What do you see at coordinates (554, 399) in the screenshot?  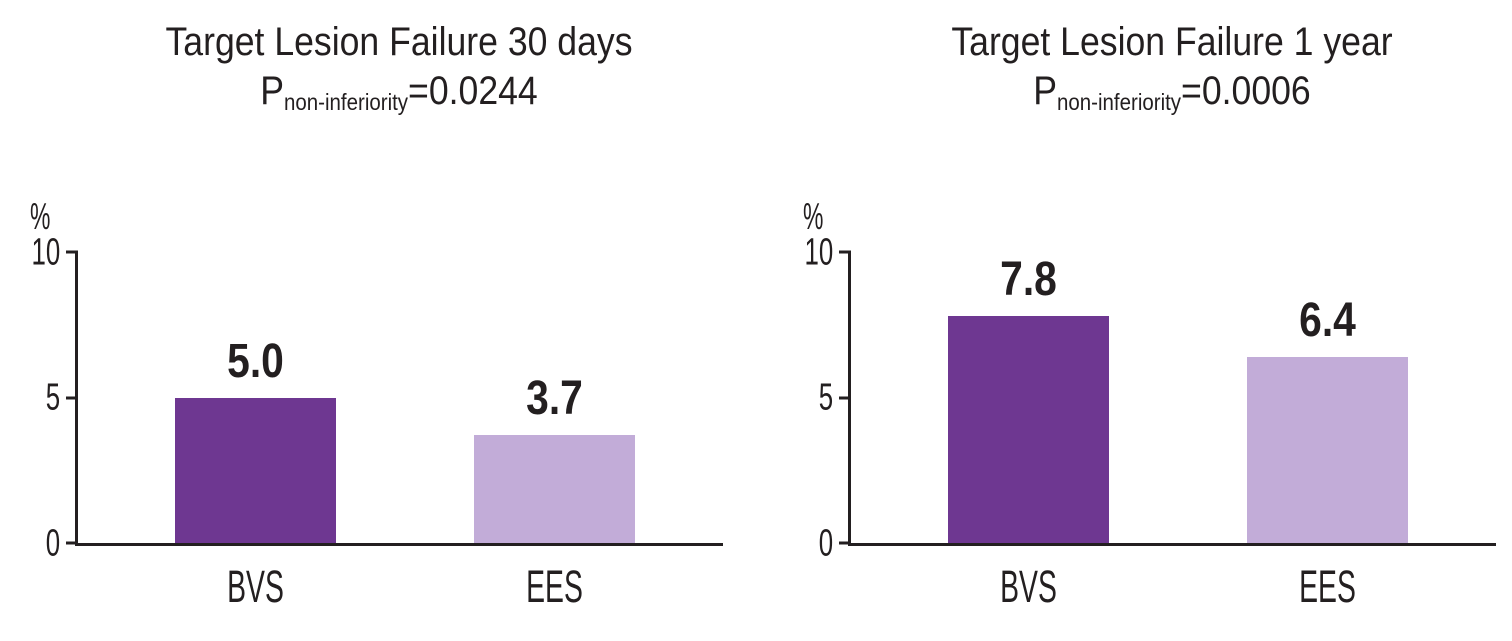 I see `bar-ees-value-label: 3.7` at bounding box center [554, 399].